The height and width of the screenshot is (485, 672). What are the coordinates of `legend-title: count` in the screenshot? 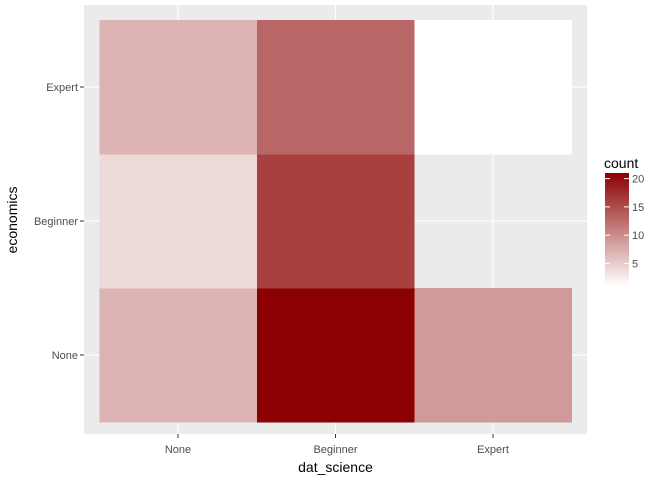 It's located at (621, 163).